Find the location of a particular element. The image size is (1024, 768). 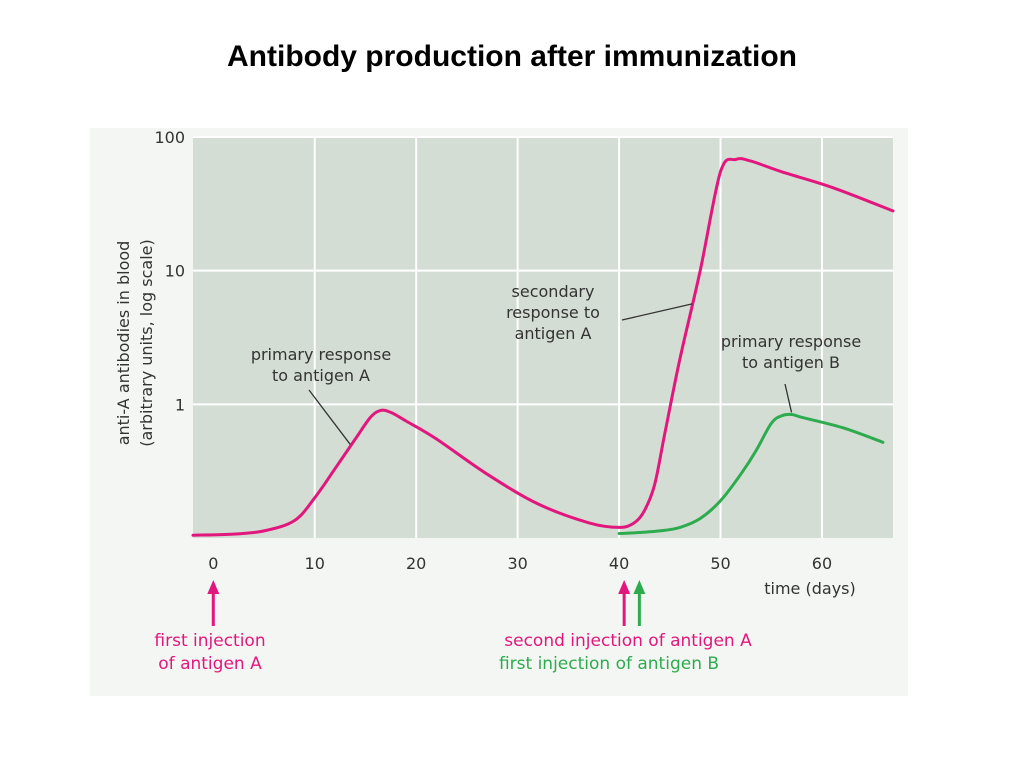

x-tick-label: 30 is located at coordinates (517, 563).